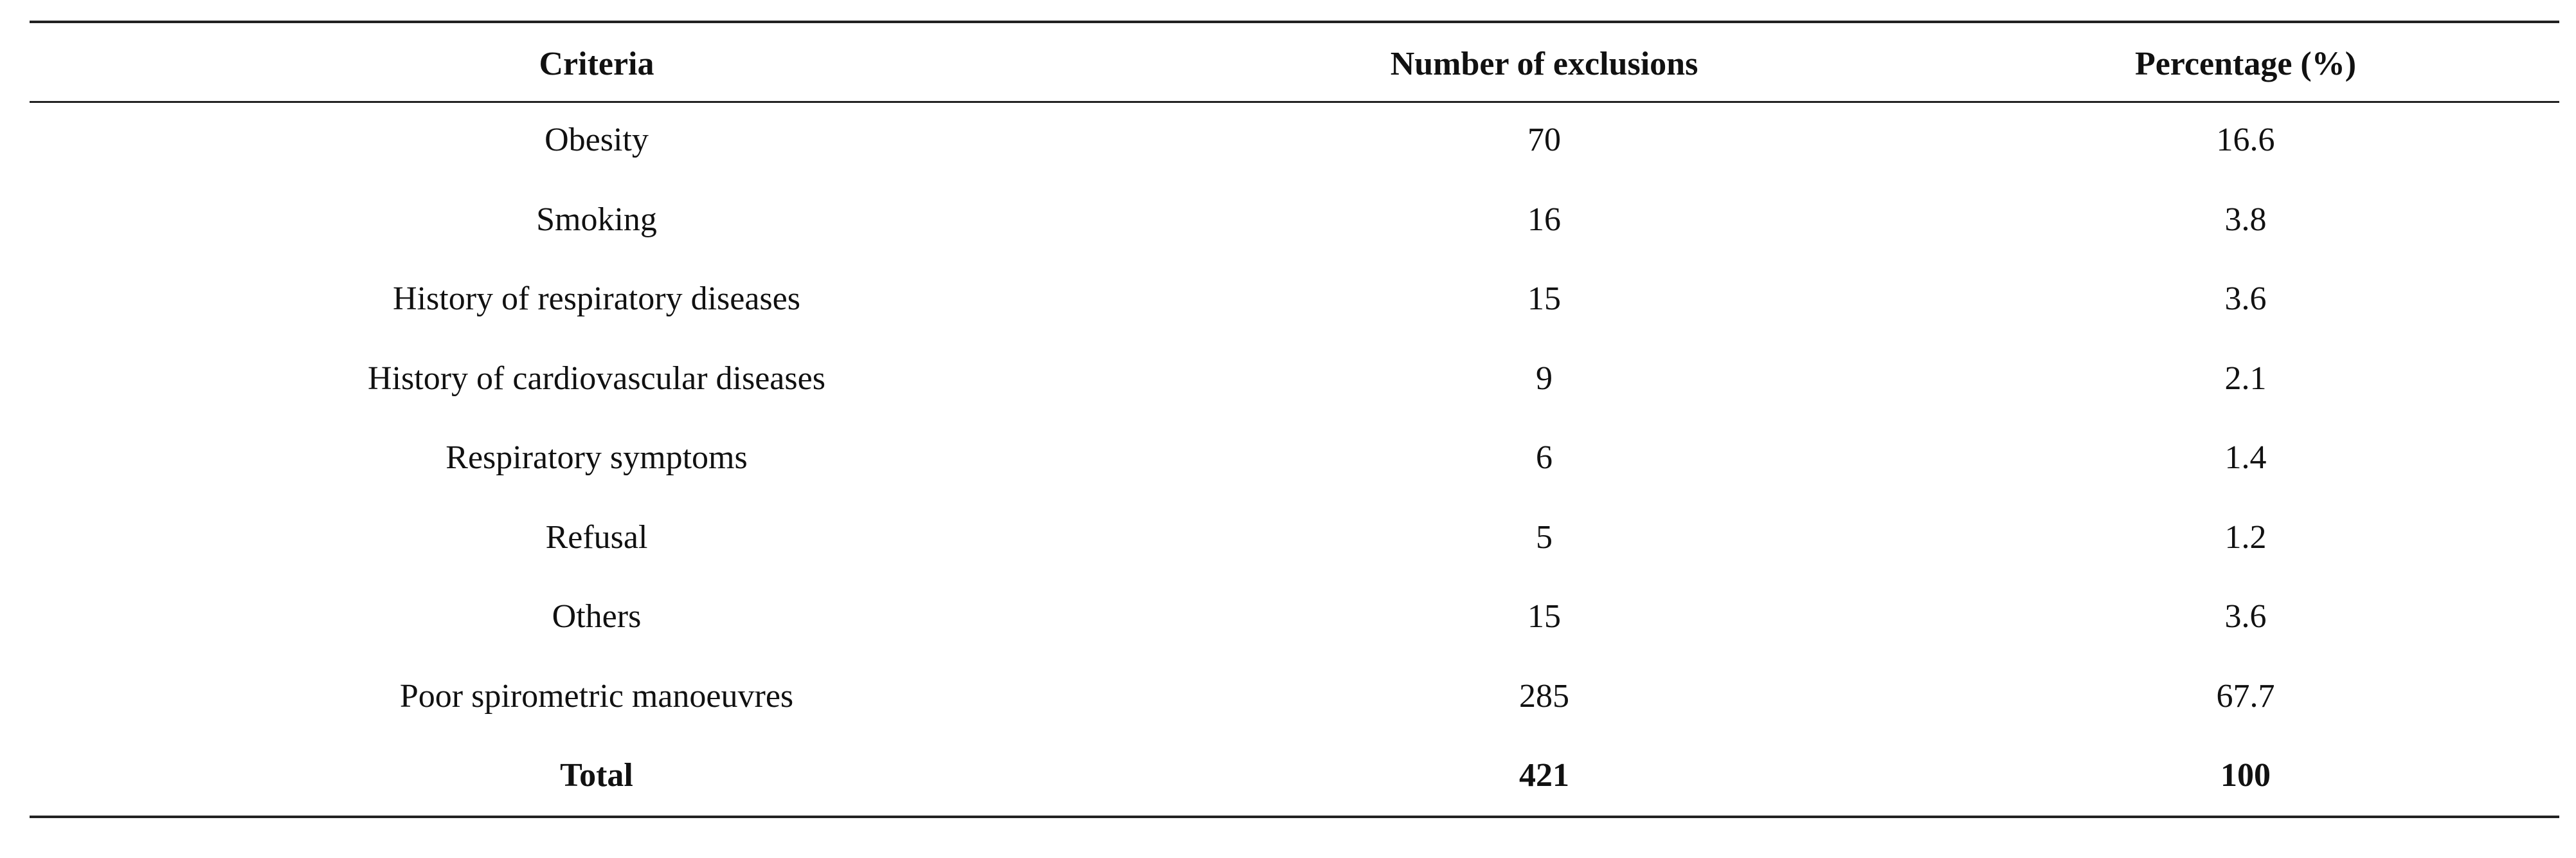 This screenshot has height=858, width=2576. Describe the element at coordinates (2245, 537) in the screenshot. I see `table-cell: 1.2` at that location.